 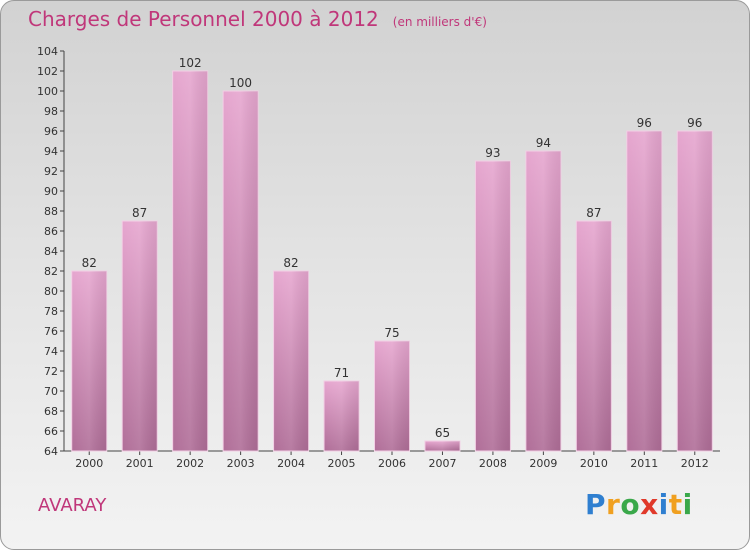 I want to click on x-tick-label: 2008, so click(x=493, y=463).